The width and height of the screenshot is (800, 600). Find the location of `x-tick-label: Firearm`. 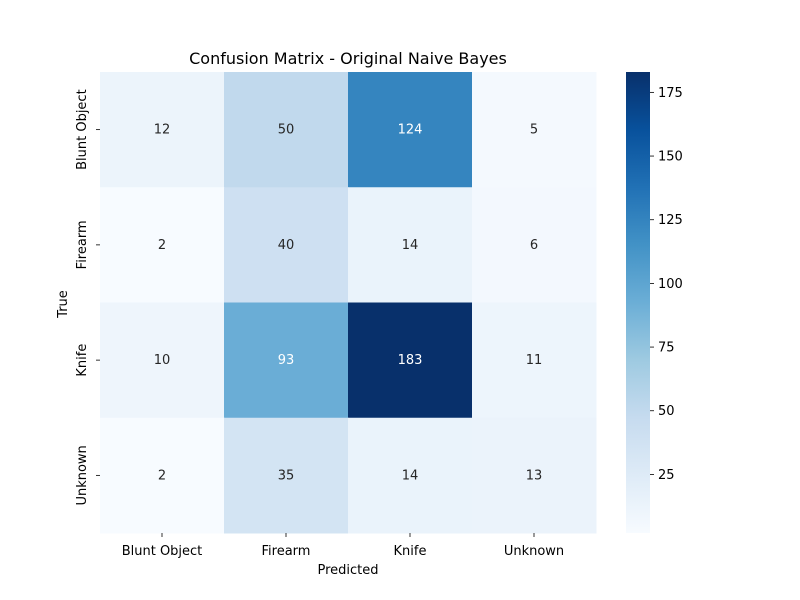

x-tick-label: Firearm is located at coordinates (286, 551).